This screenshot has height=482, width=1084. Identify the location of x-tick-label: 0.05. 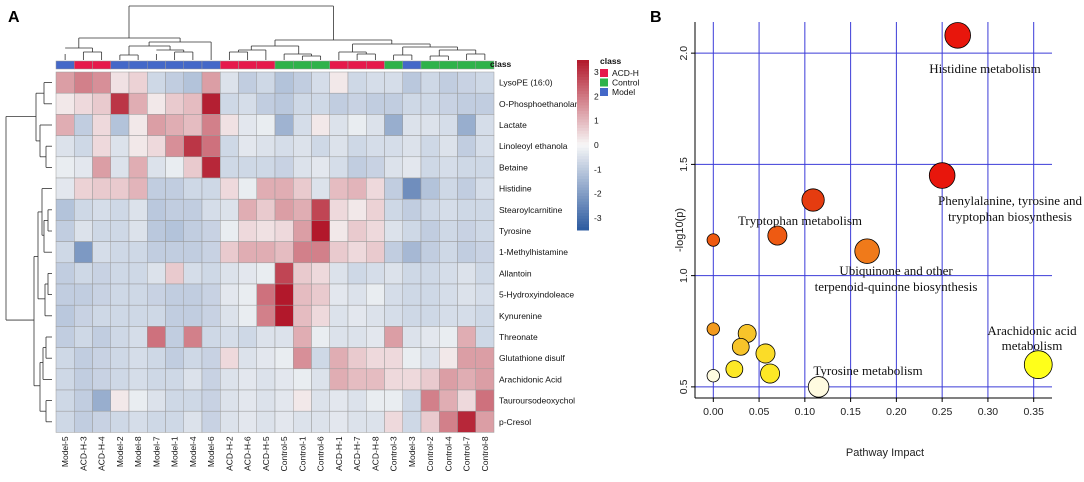
(759, 412).